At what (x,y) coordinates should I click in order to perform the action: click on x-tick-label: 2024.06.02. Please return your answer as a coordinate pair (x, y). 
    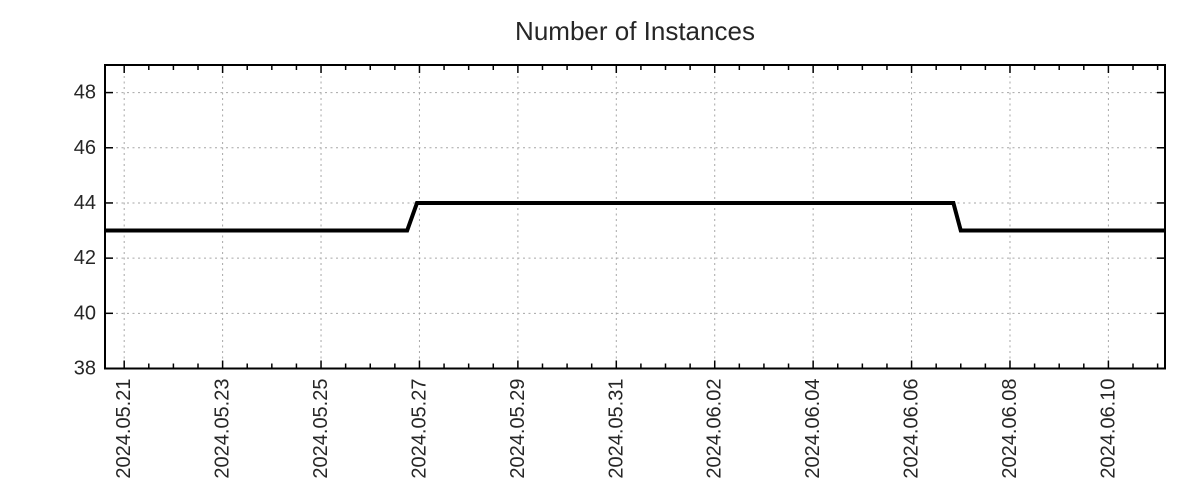
    Looking at the image, I should click on (715, 429).